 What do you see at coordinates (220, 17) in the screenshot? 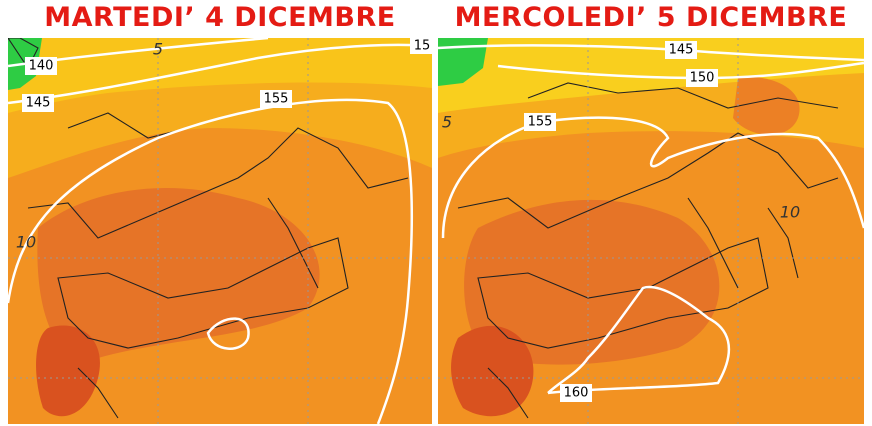
I see `panel-title: MARTEDI’ 4 DICEMBRE` at bounding box center [220, 17].